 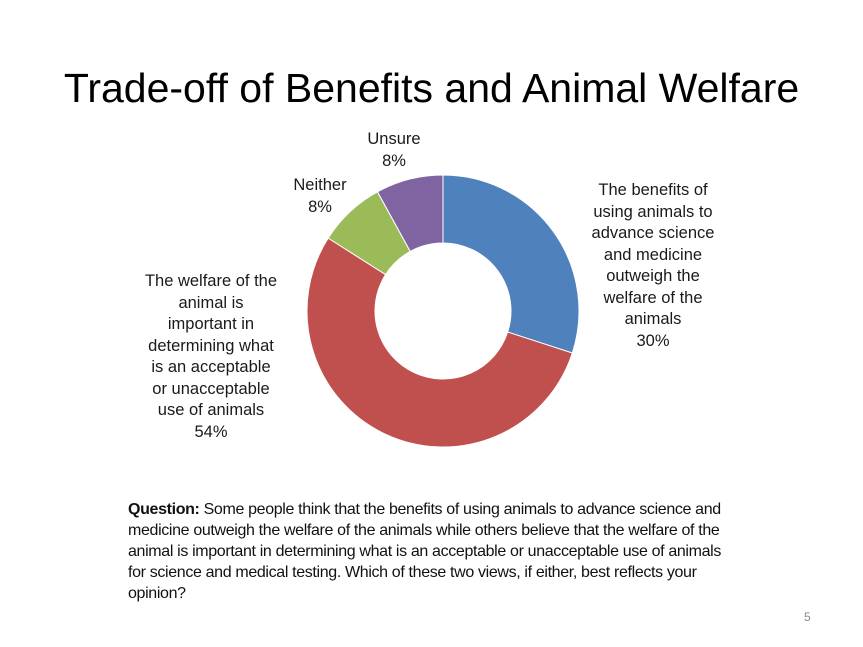 I want to click on page-number: 5, so click(x=807, y=617).